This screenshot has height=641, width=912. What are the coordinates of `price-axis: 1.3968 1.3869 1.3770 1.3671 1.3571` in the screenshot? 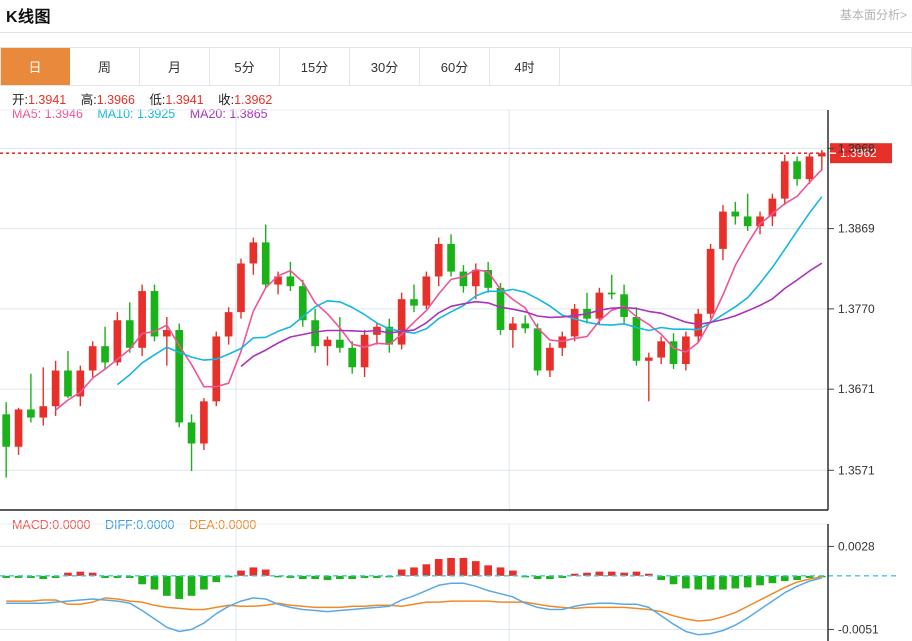 It's located at (851, 375).